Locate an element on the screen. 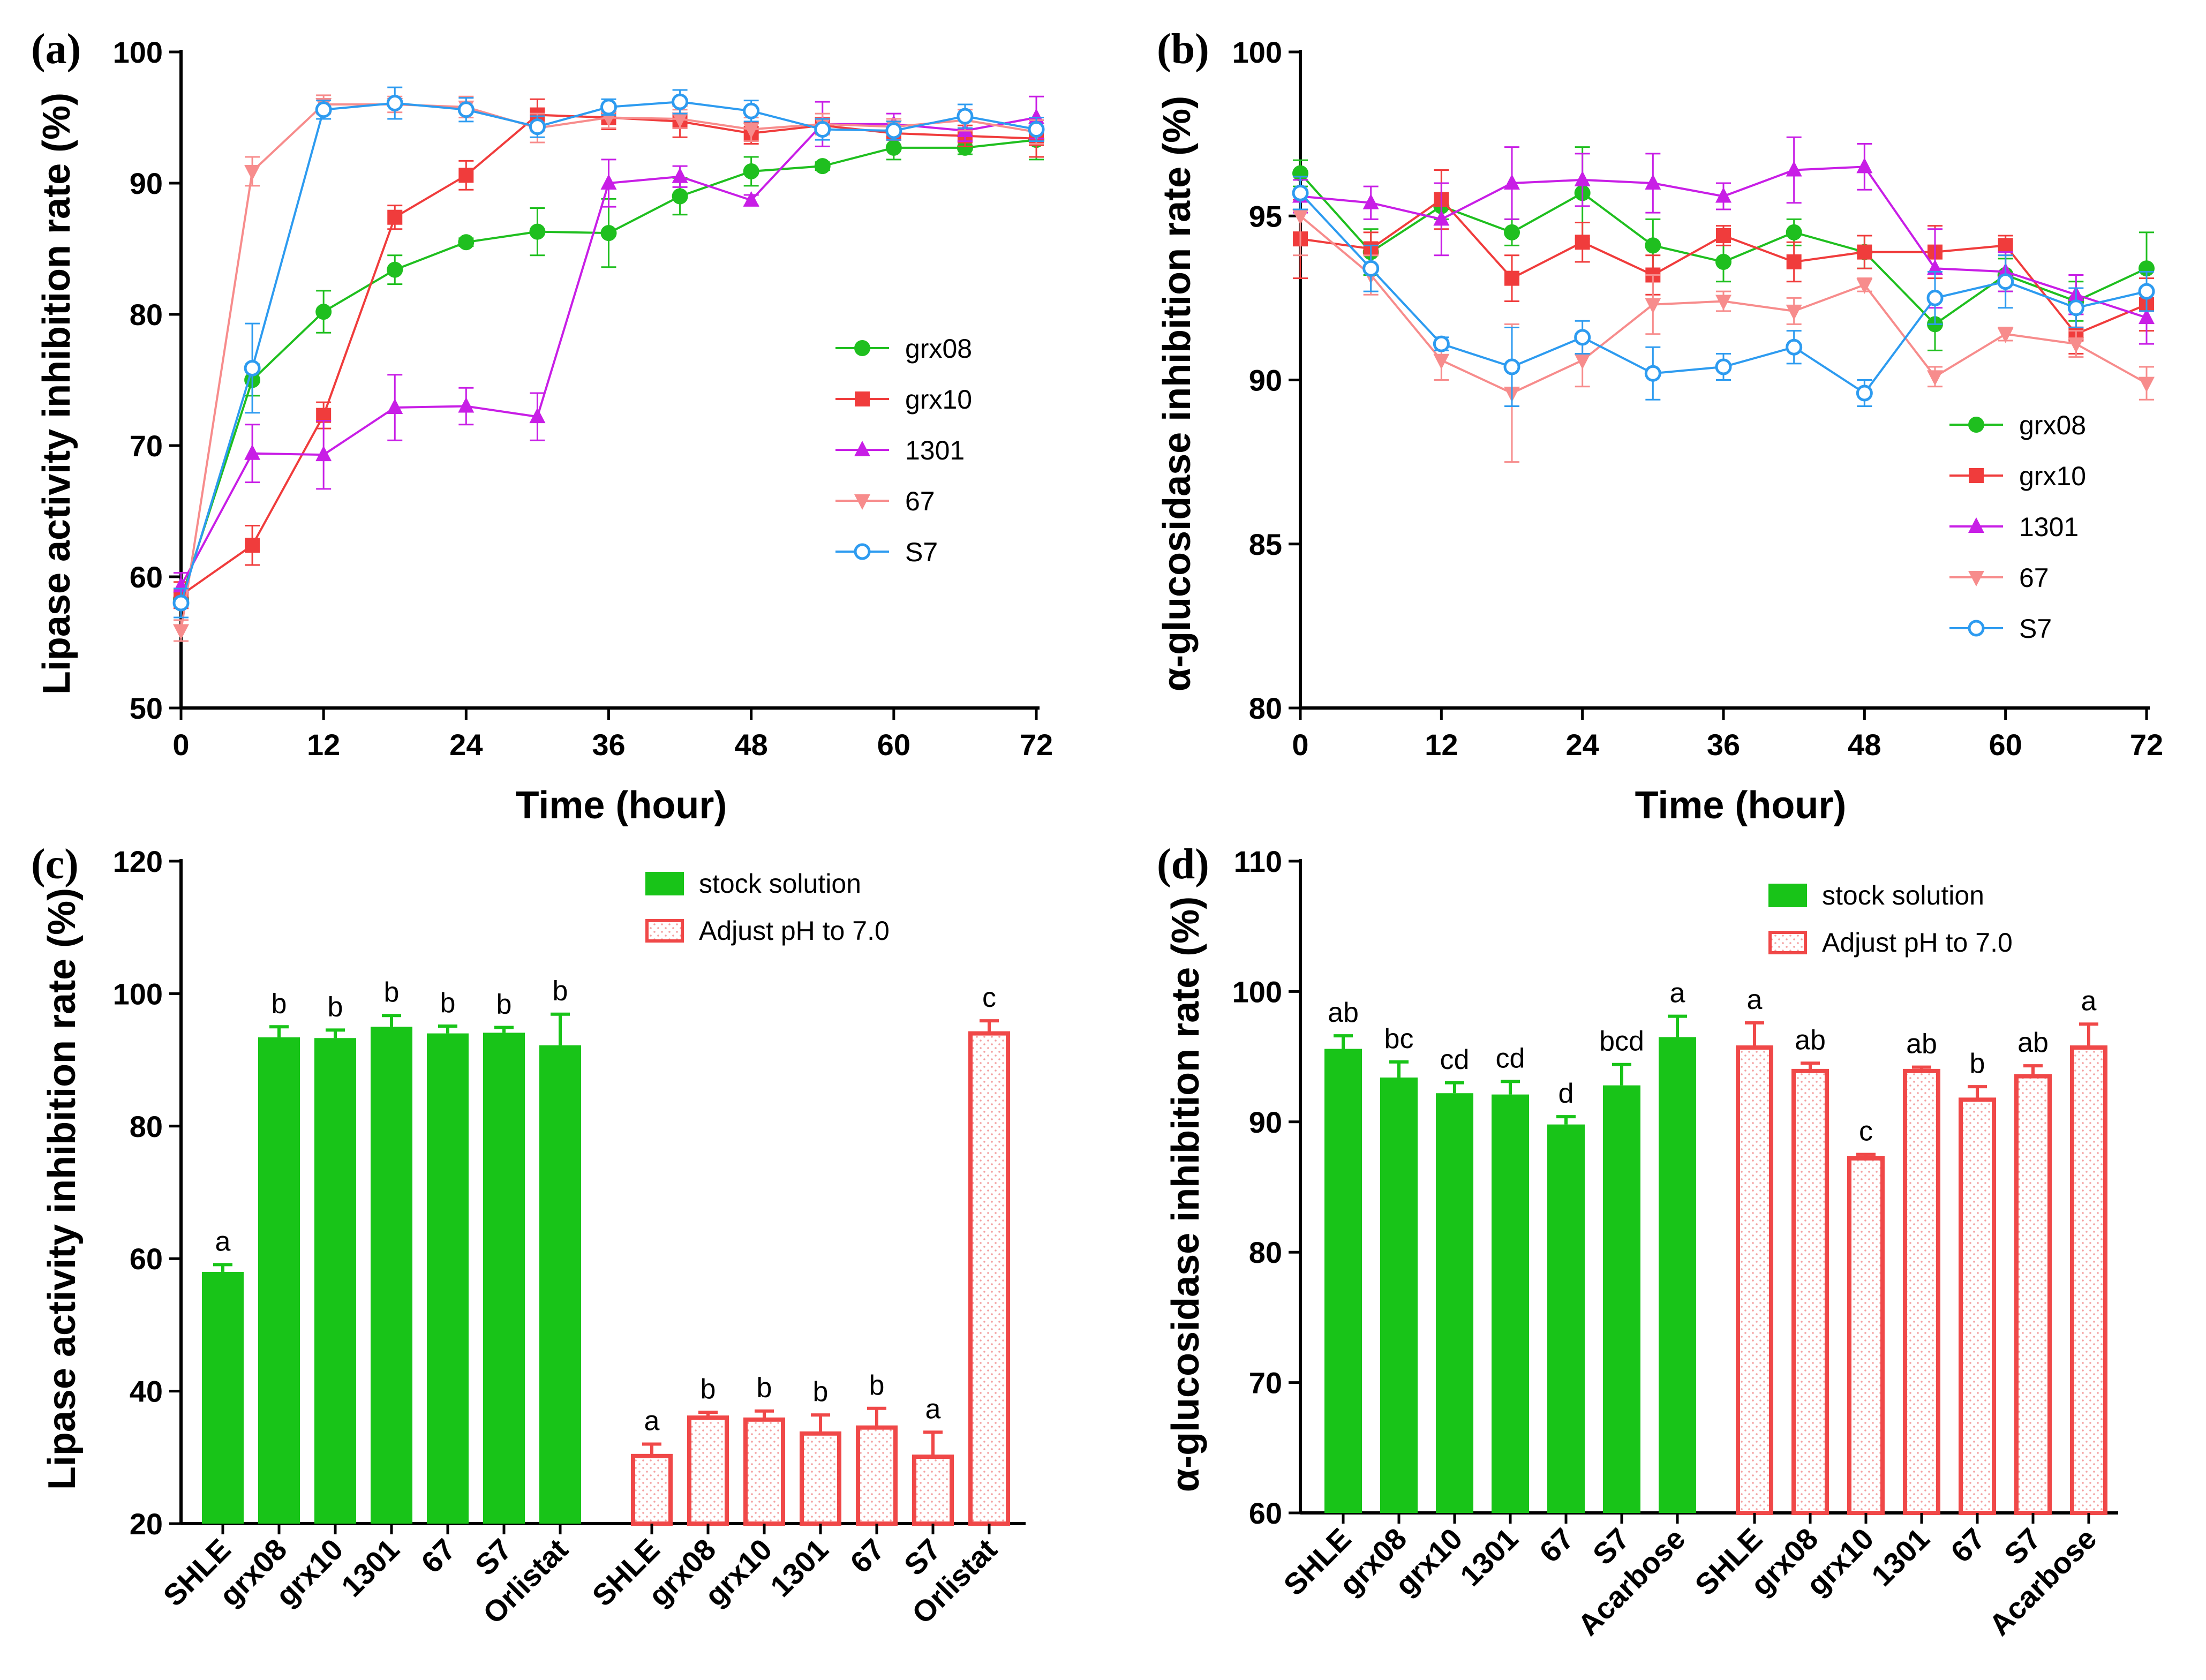  panel-a-xlabel: Time (hour) is located at coordinates (621, 805).